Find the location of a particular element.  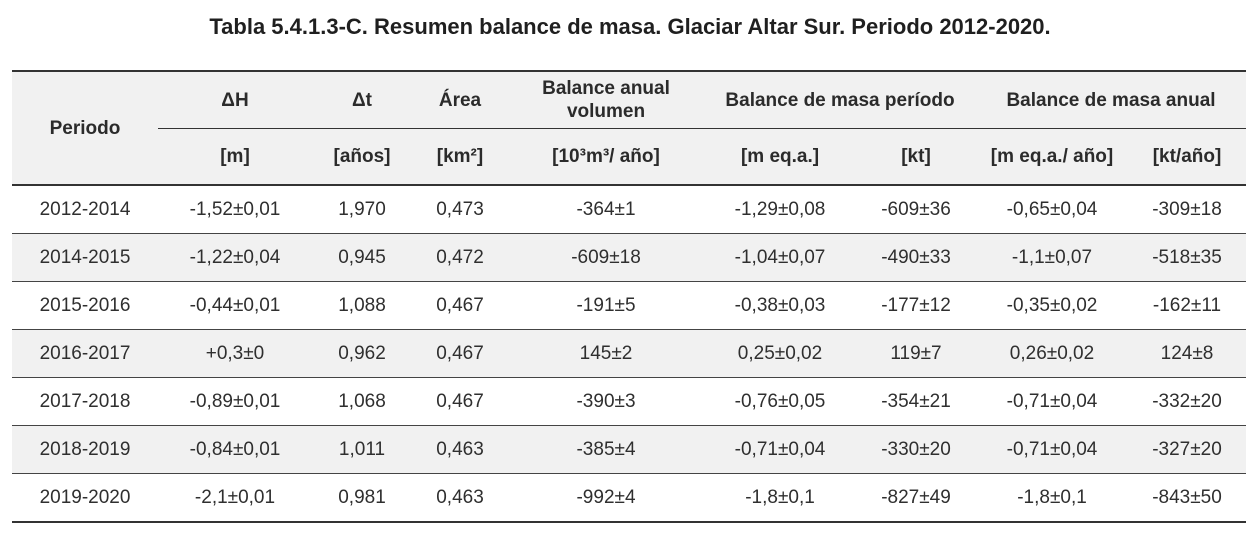

cell-periodo: 2019-2020 is located at coordinates (85, 497).